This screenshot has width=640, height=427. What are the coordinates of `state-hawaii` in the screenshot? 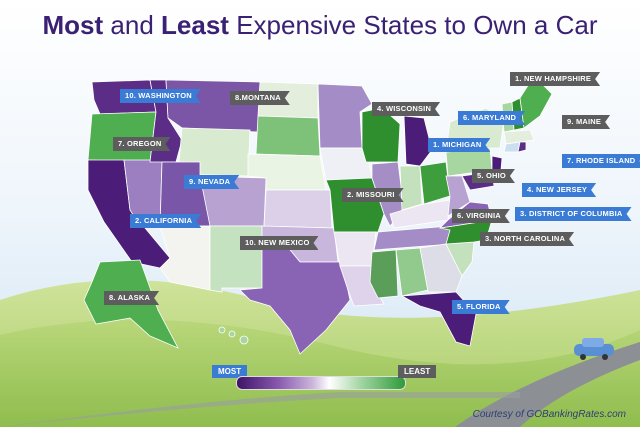 It's located at (244, 340).